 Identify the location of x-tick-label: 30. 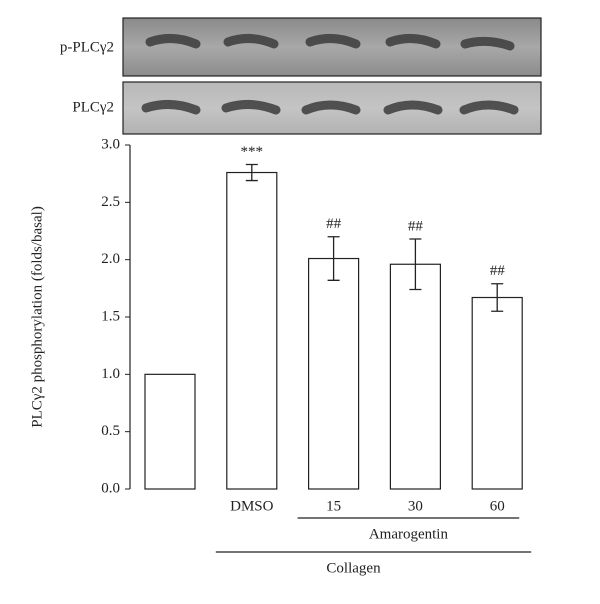
(415, 506).